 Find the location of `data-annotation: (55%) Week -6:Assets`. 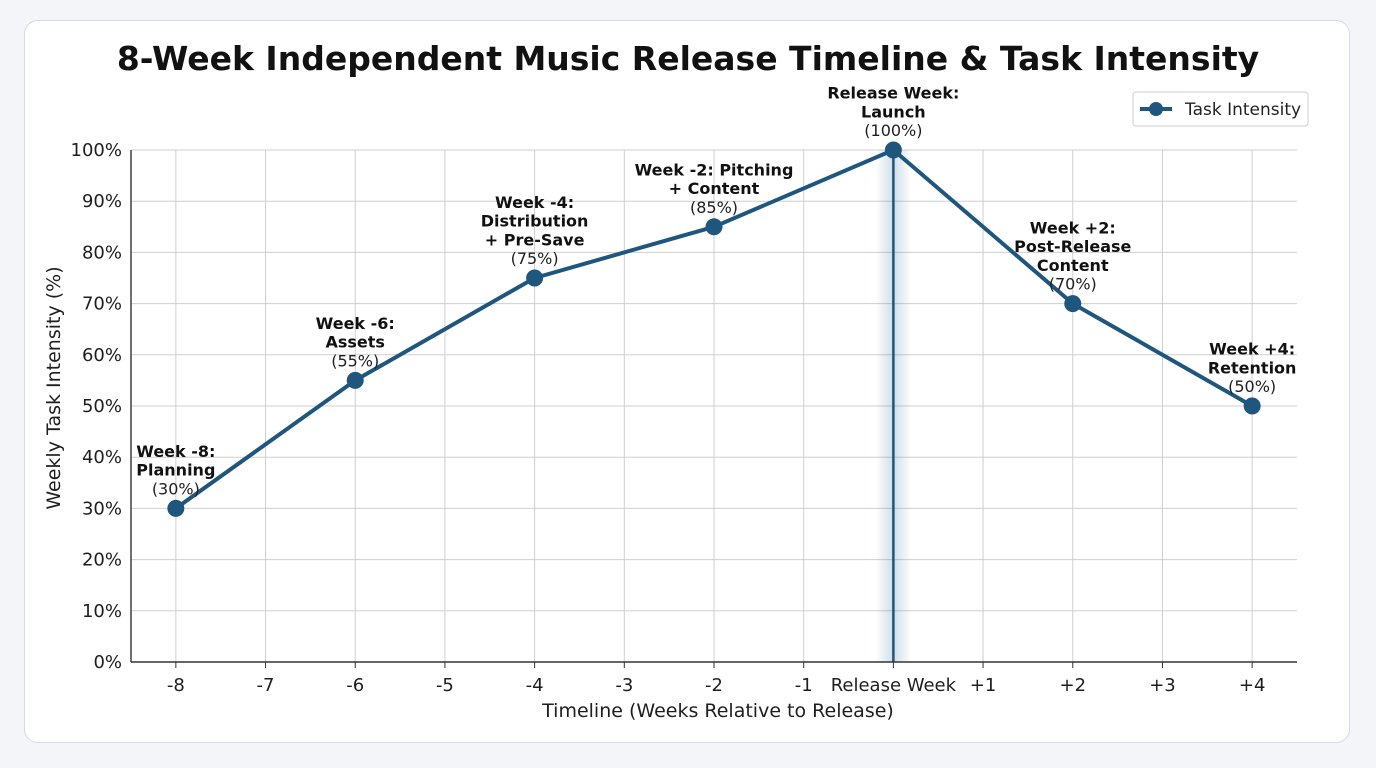

data-annotation: (55%) Week -6:Assets is located at coordinates (355, 342).